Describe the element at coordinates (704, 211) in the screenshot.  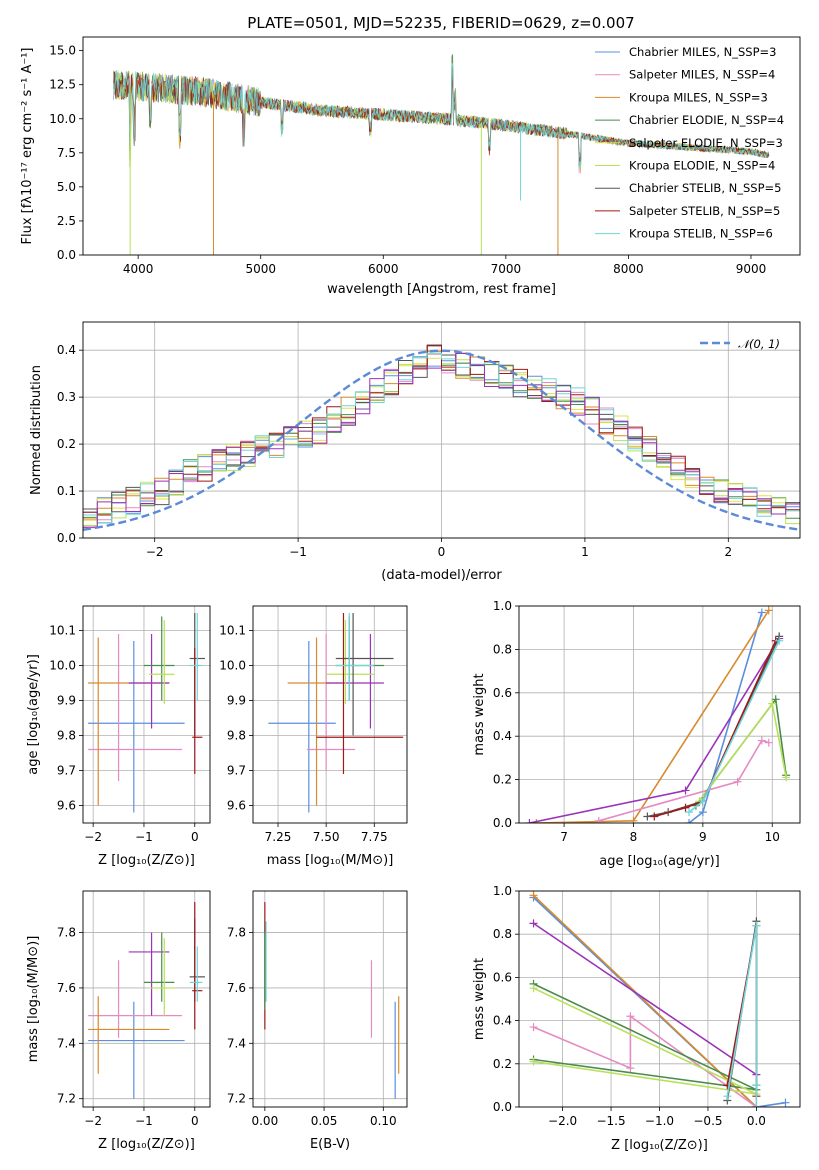
I see `legend-entry: Salpeter STELIB, N_SSP=5` at that location.